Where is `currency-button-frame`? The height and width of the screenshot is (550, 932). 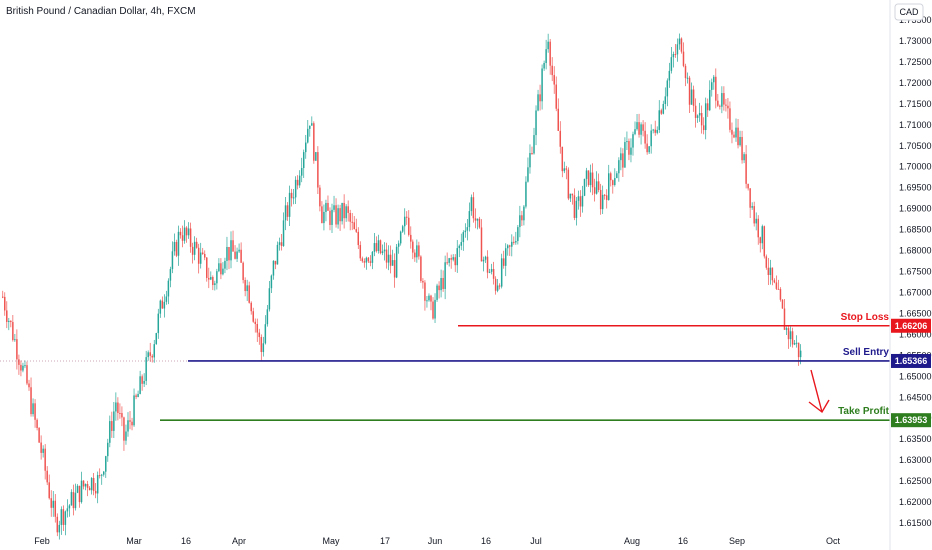 currency-button-frame is located at coordinates (909, 12).